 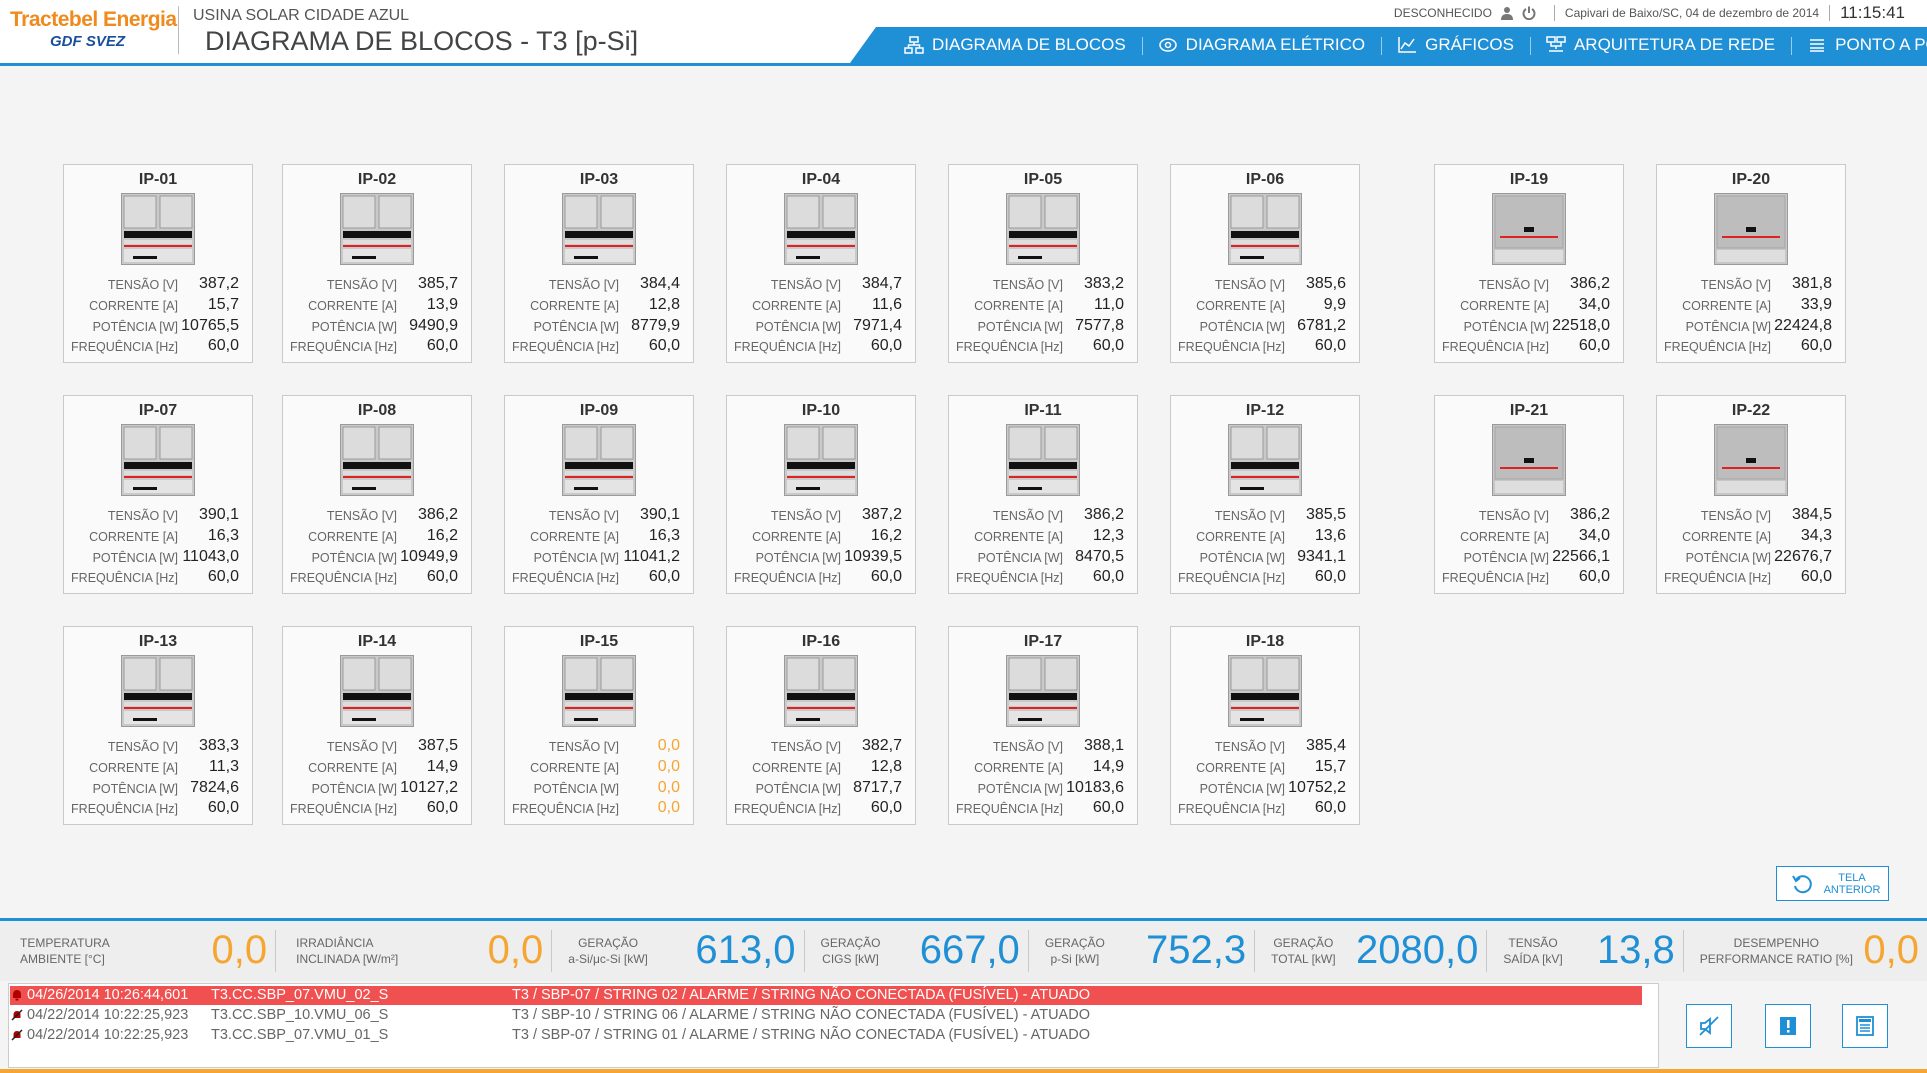 I want to click on summary-metric-value: 0,0, so click(x=515, y=950).